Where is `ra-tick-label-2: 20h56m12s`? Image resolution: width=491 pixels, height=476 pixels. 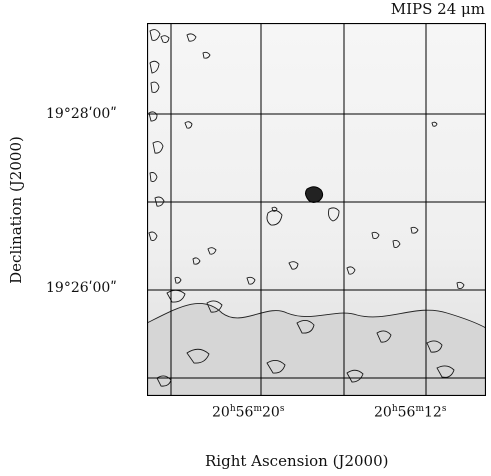
ra-tick-label-2: 20h56m12s is located at coordinates (410, 412).